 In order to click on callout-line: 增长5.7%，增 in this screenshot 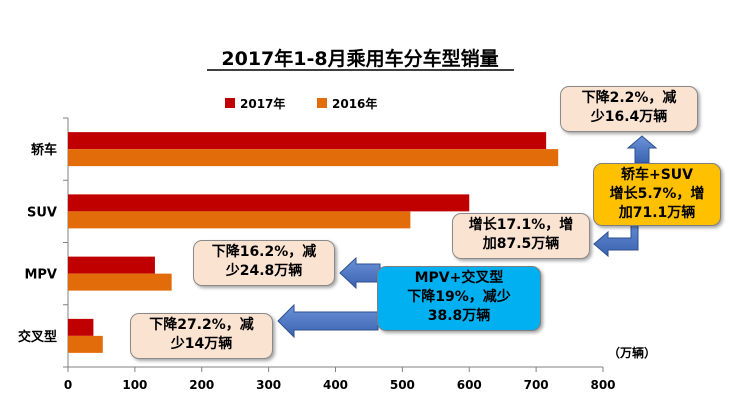, I will do `click(657, 194)`.